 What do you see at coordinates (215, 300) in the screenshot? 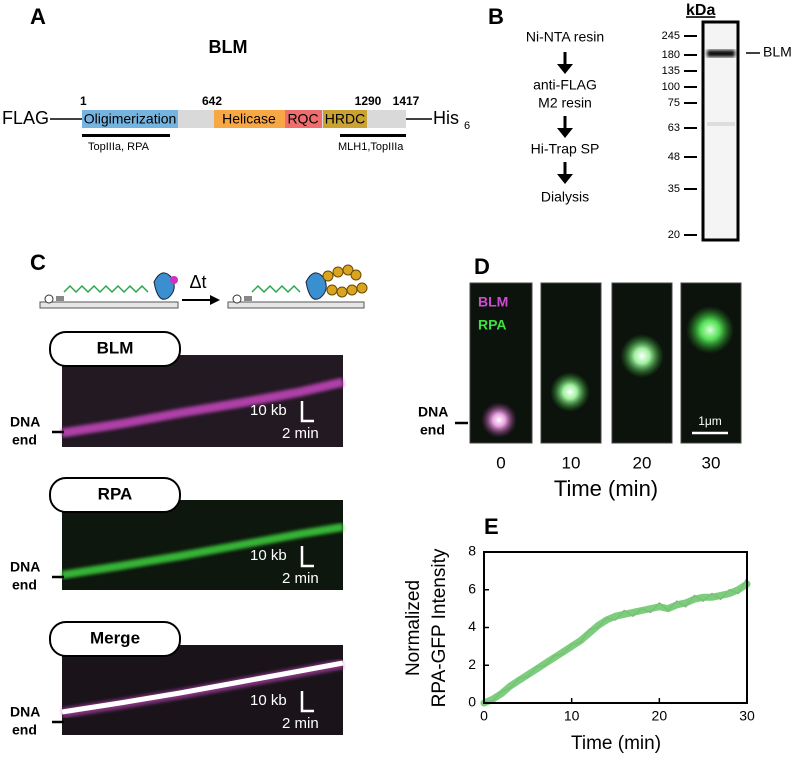
I see `arrow` at bounding box center [215, 300].